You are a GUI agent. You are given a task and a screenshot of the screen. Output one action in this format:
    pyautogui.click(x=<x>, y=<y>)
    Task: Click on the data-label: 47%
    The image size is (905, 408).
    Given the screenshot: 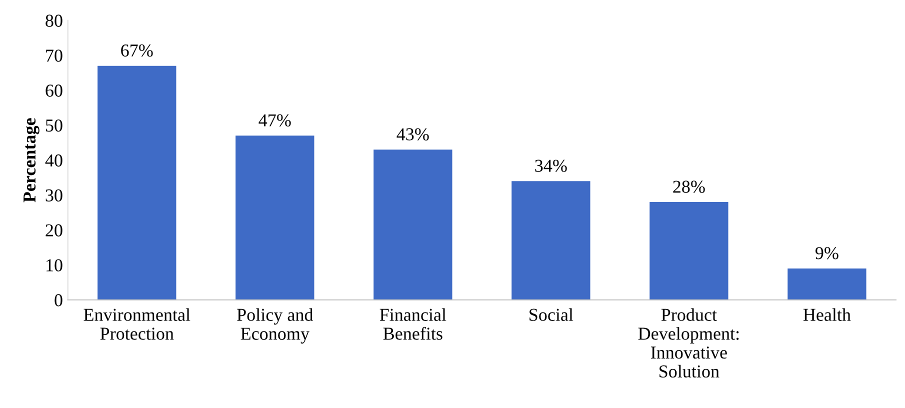 What is the action you would take?
    pyautogui.click(x=274, y=120)
    